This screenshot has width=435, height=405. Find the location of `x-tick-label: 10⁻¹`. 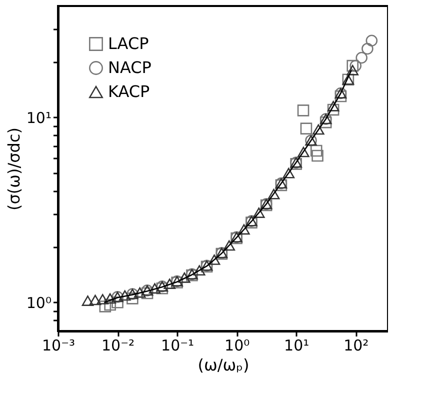

x-tick-label: 10⁻¹ is located at coordinates (177, 345).